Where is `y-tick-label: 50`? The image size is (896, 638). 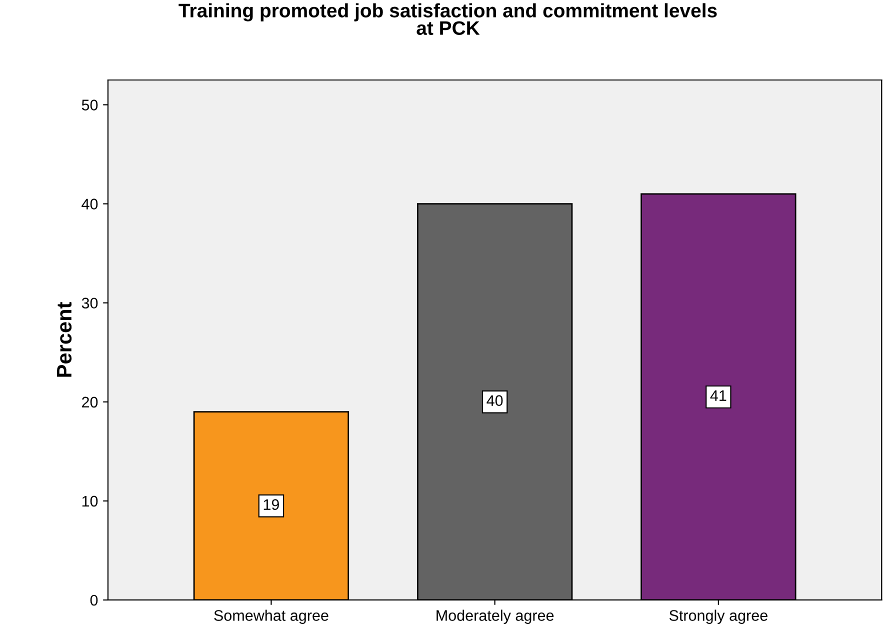
y-tick-label: 50 is located at coordinates (90, 105).